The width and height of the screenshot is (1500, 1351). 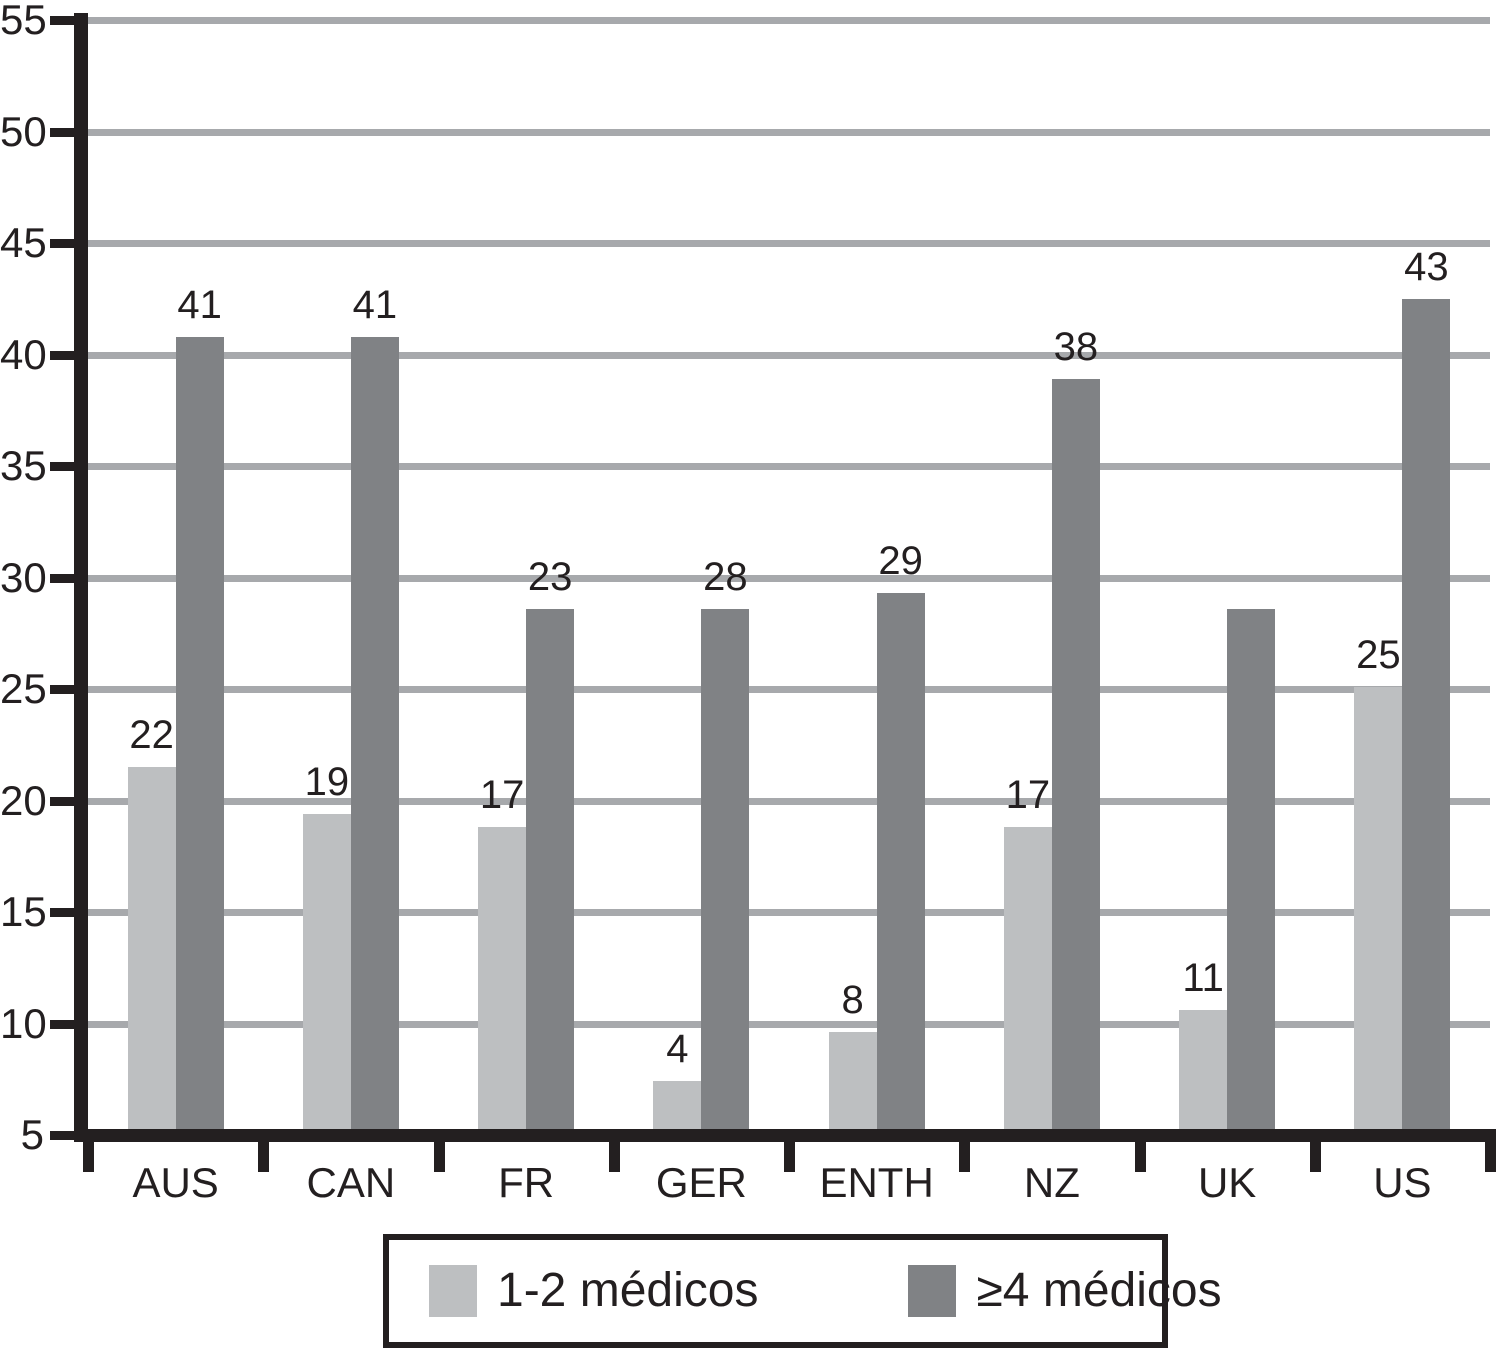 What do you see at coordinates (502, 982) in the screenshot?
I see `bar-FR-series0` at bounding box center [502, 982].